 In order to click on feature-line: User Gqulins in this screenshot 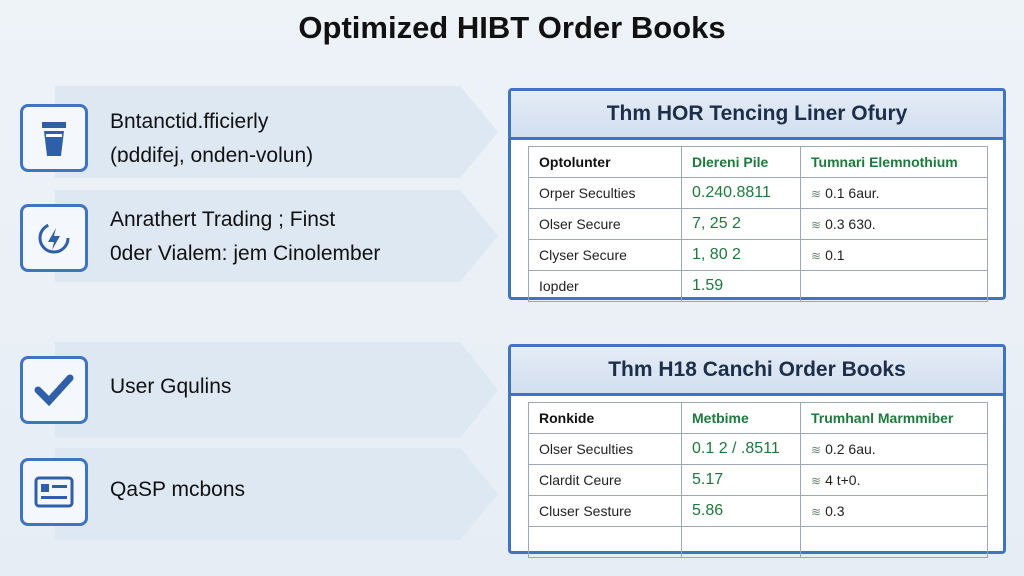, I will do `click(171, 386)`.